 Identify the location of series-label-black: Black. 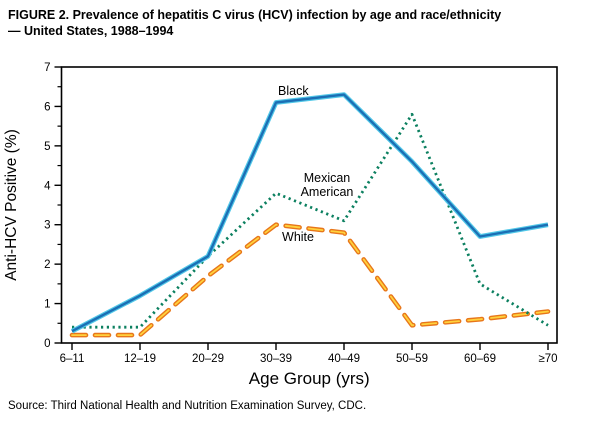
(293, 91).